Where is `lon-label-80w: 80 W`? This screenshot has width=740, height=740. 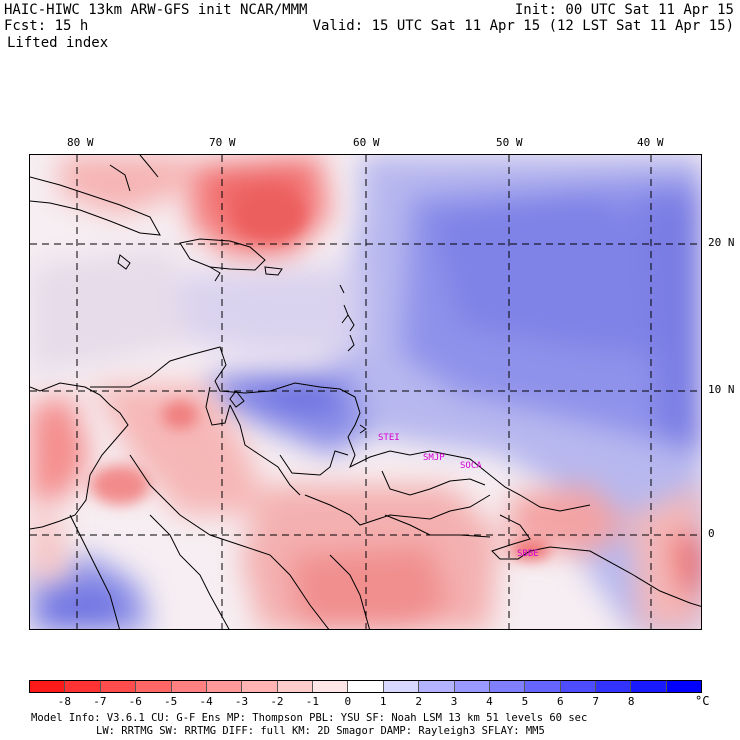
lon-label-80w: 80 W is located at coordinates (80, 142).